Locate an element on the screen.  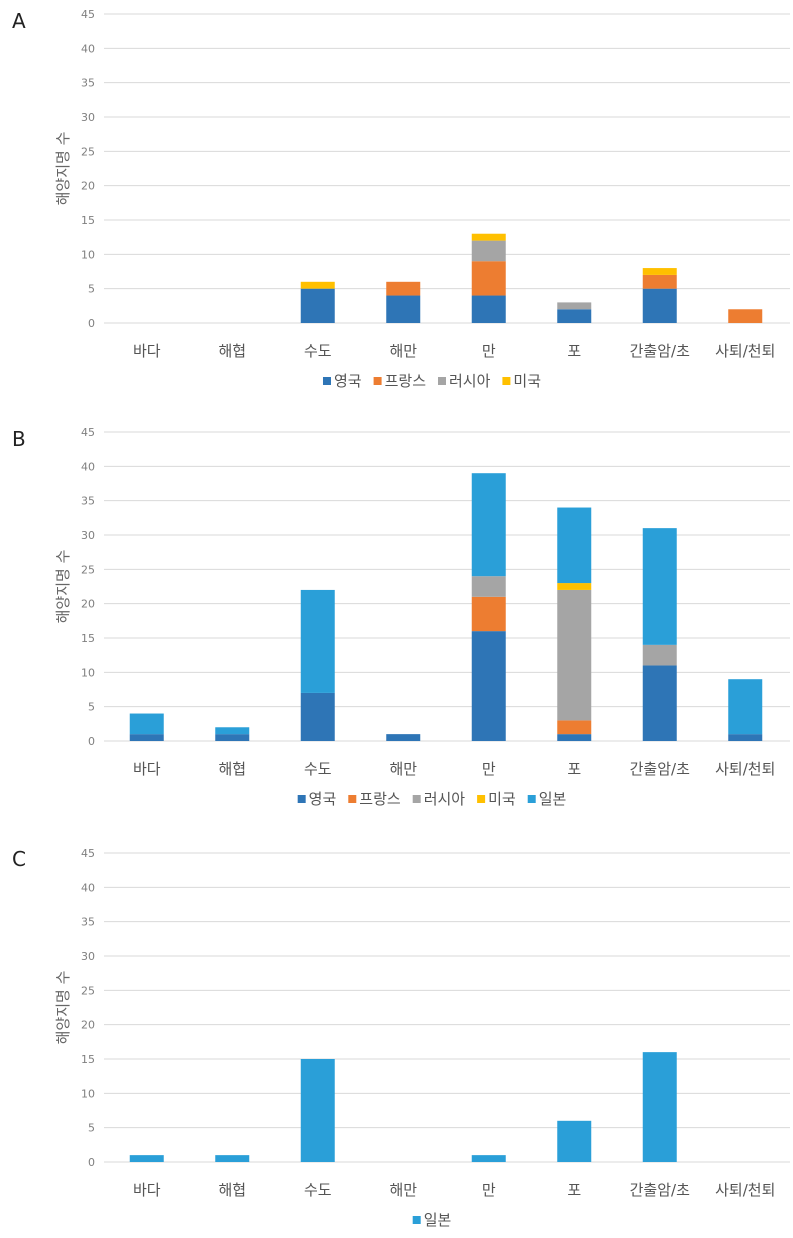
legend: 영국 프랑스 러시아 미국 일본 is located at coordinates (432, 799).